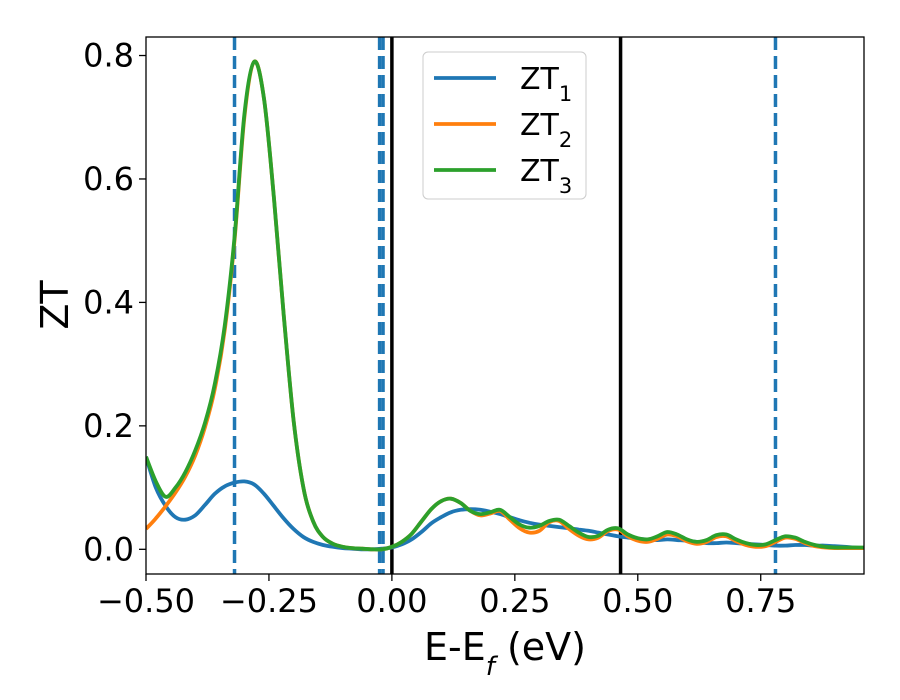 This screenshot has height=700, width=900. Describe the element at coordinates (514, 601) in the screenshot. I see `x-tick-label: 0.25` at that location.